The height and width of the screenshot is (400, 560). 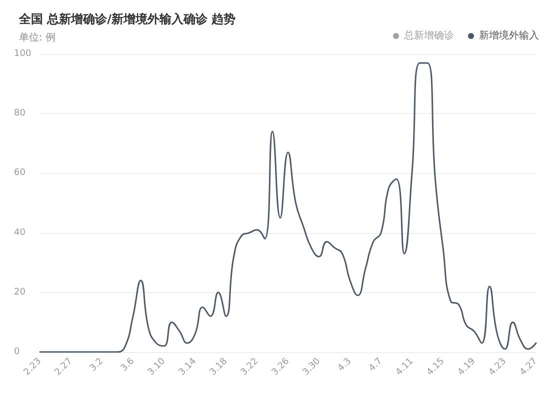 What do you see at coordinates (20, 233) in the screenshot?
I see `y-tick-label: 40` at bounding box center [20, 233].